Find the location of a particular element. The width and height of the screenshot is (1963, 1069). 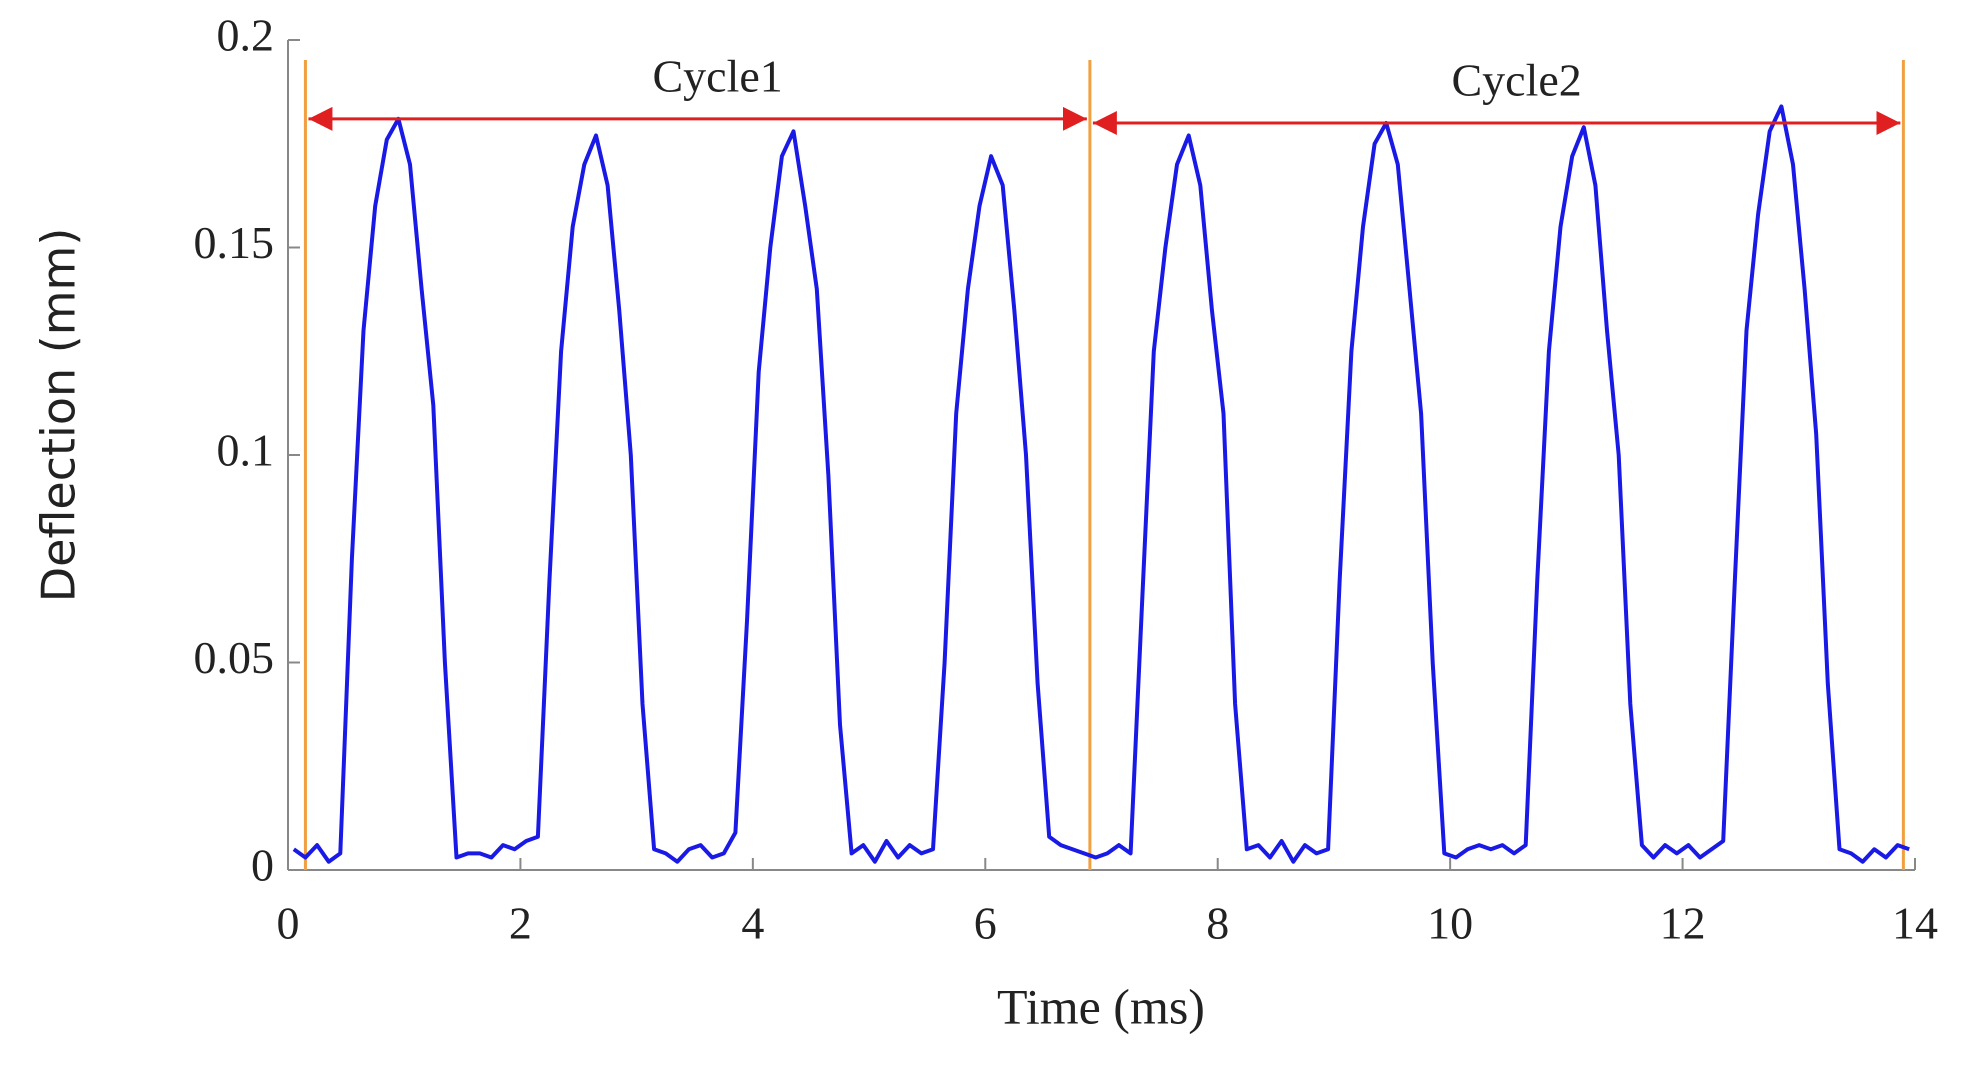

x-tick-label: 14 is located at coordinates (1915, 923).